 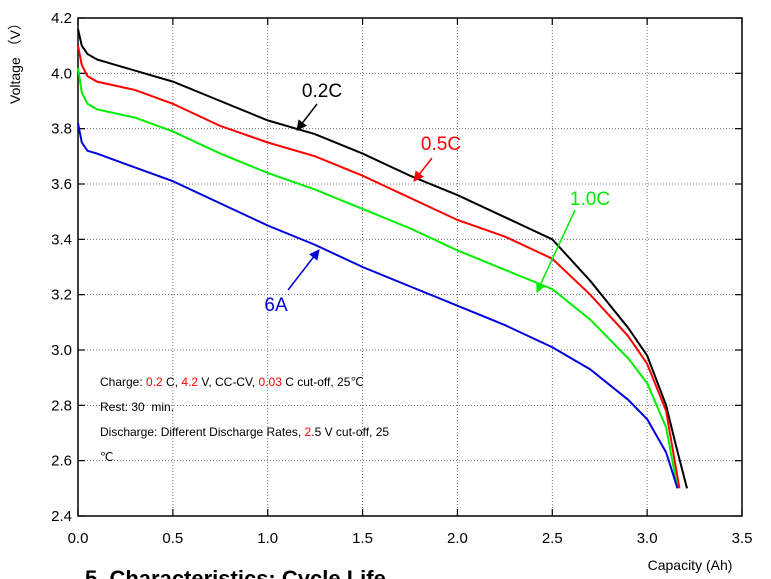 What do you see at coordinates (172, 382) in the screenshot?
I see `note-segment: C,` at bounding box center [172, 382].